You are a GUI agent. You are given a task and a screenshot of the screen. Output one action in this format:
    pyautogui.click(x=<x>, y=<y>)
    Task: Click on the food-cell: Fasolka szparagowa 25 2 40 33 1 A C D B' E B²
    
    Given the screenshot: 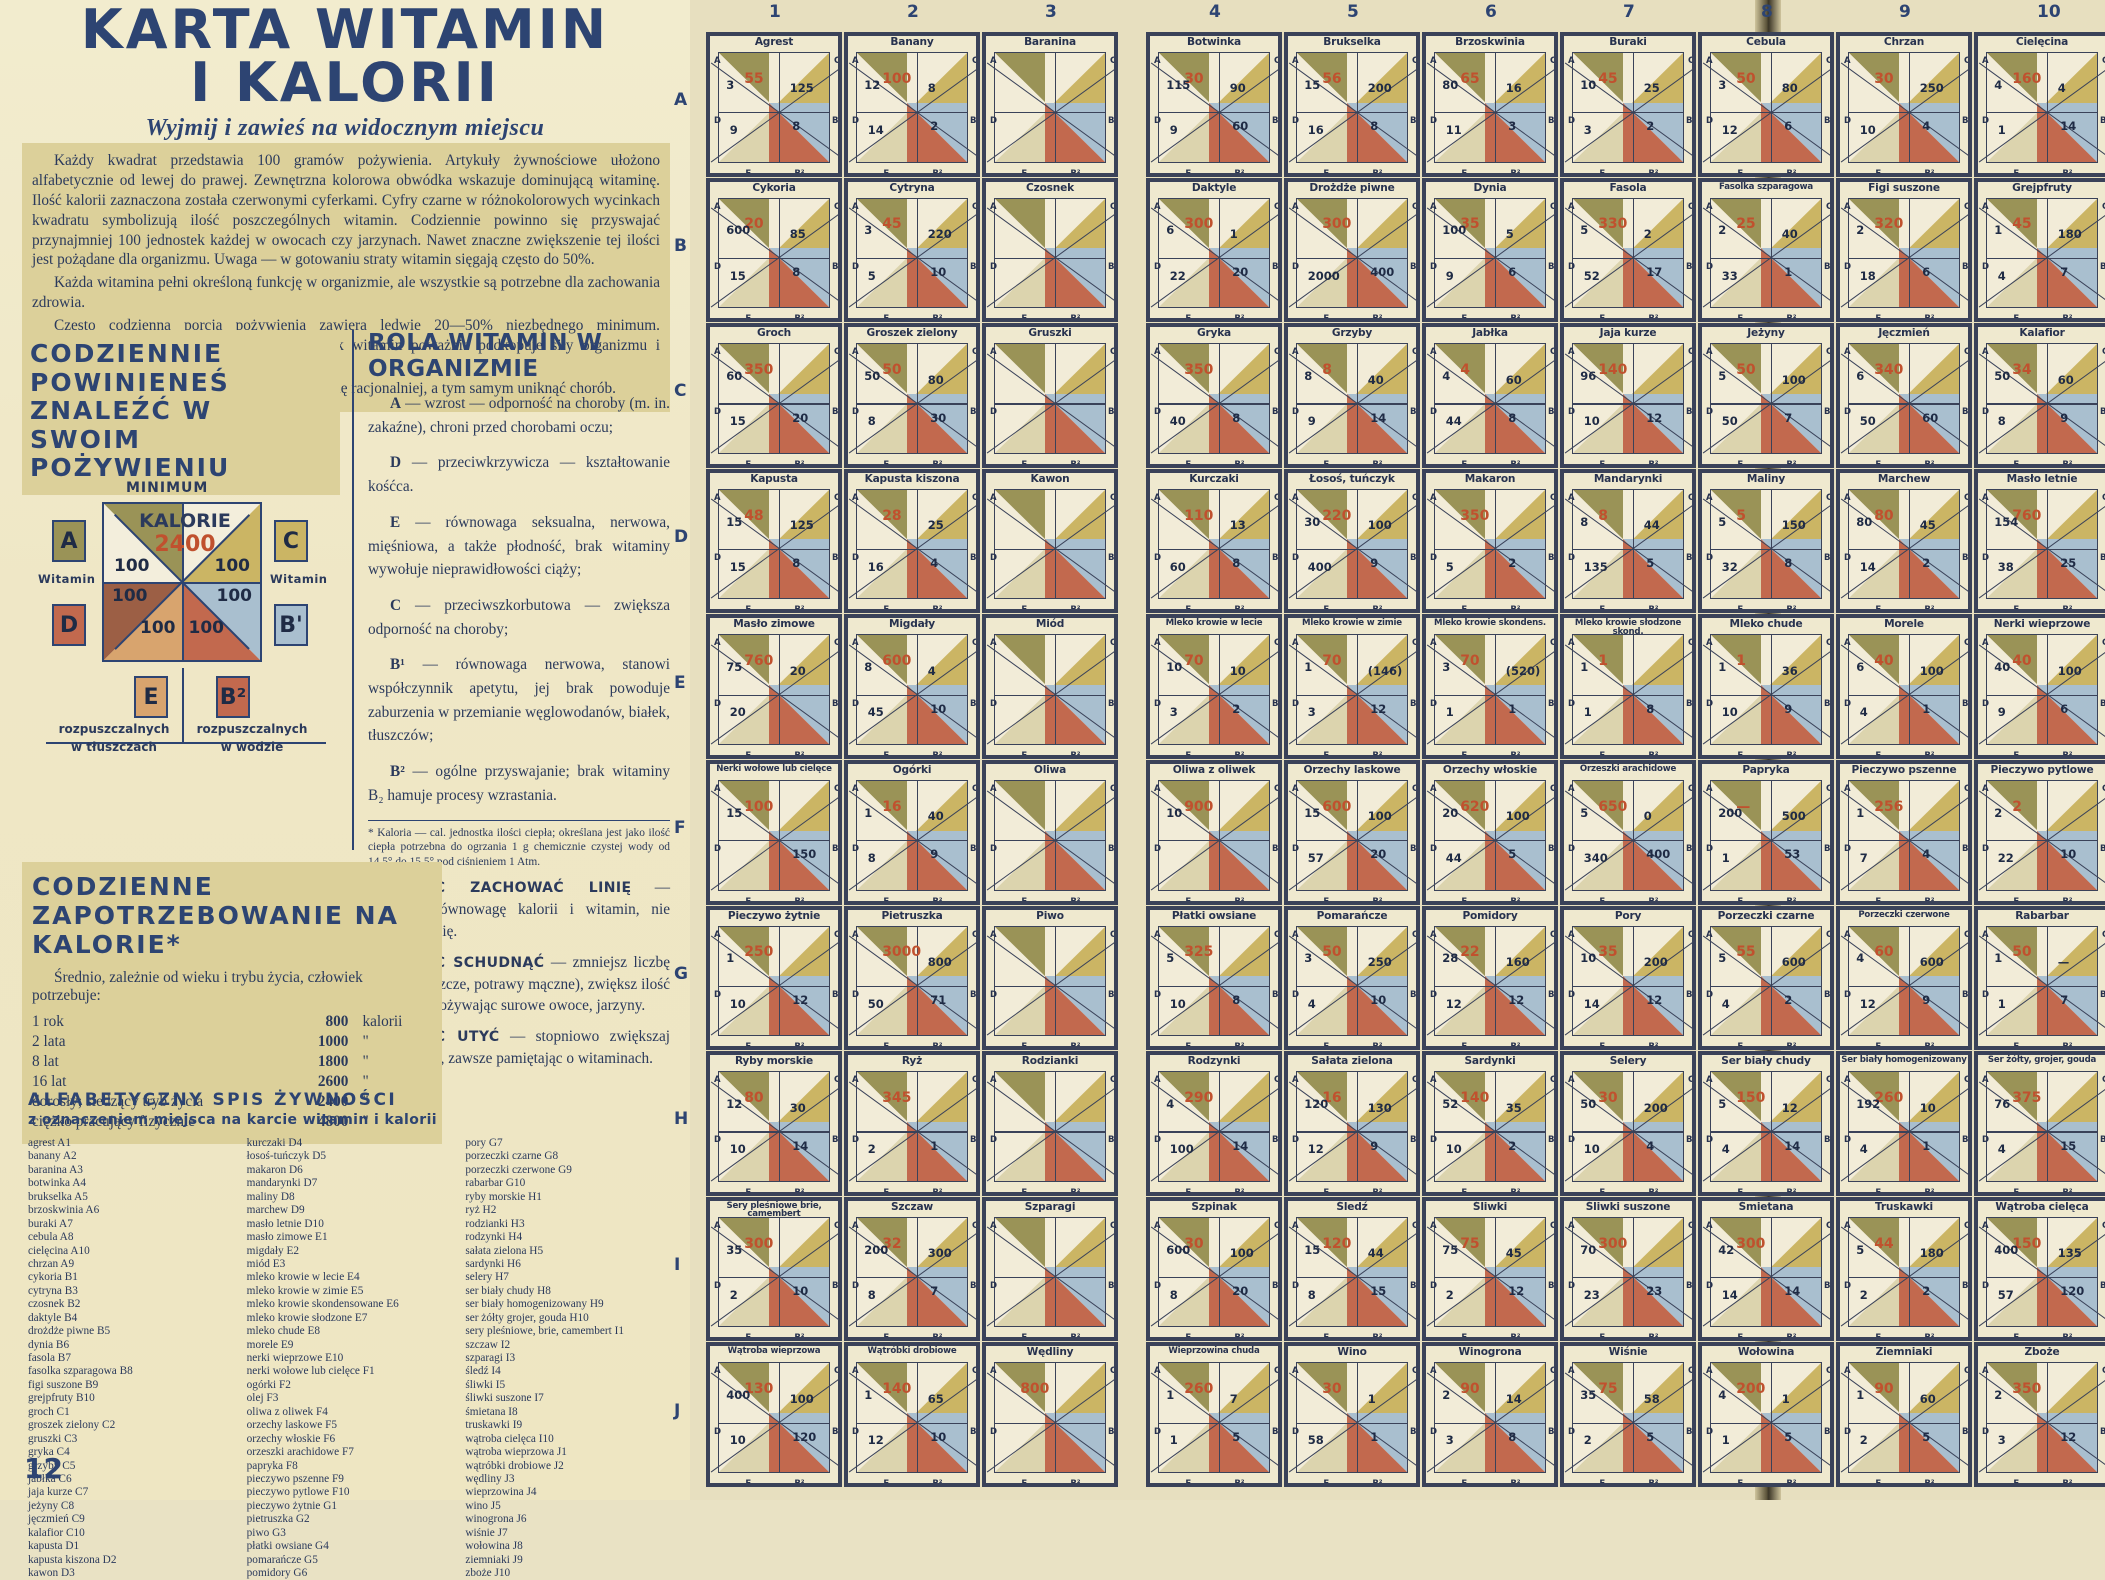 What is the action you would take?
    pyautogui.click(x=1766, y=250)
    